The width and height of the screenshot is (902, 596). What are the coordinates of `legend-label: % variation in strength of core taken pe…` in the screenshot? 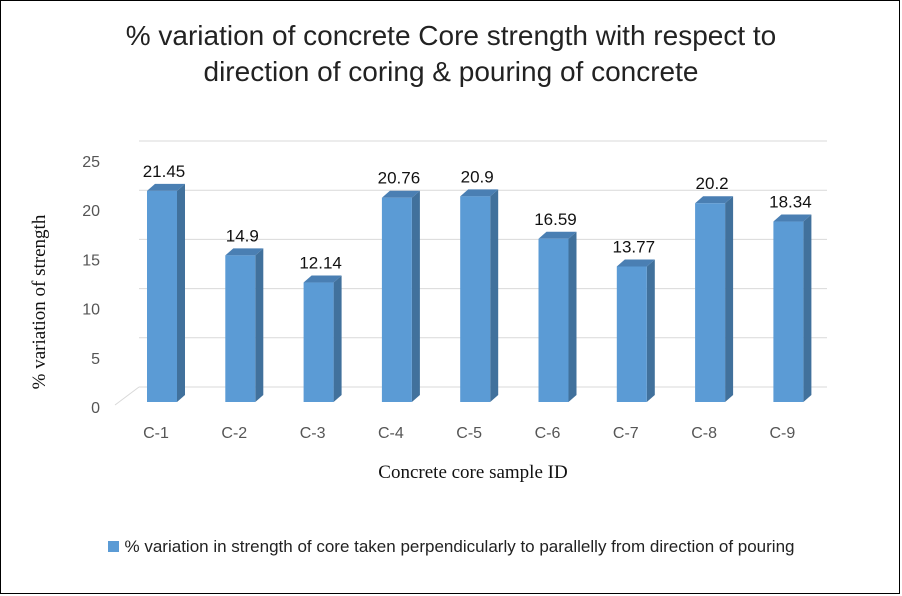 It's located at (459, 546).